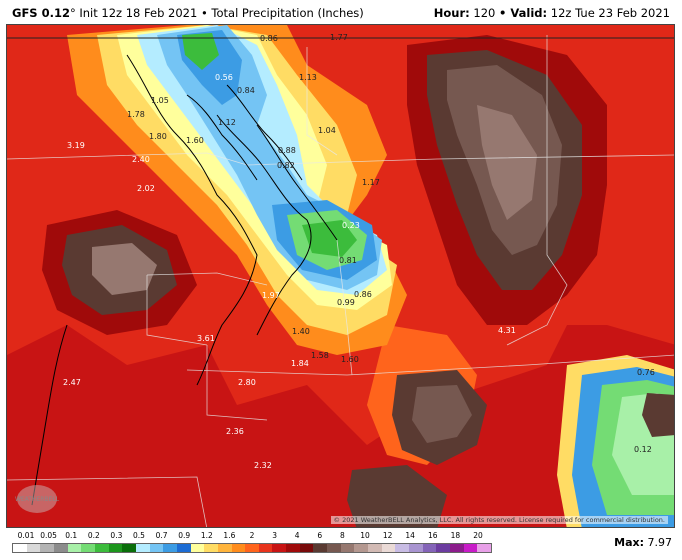  I want to click on precip-value: 1.12, so click(227, 122).